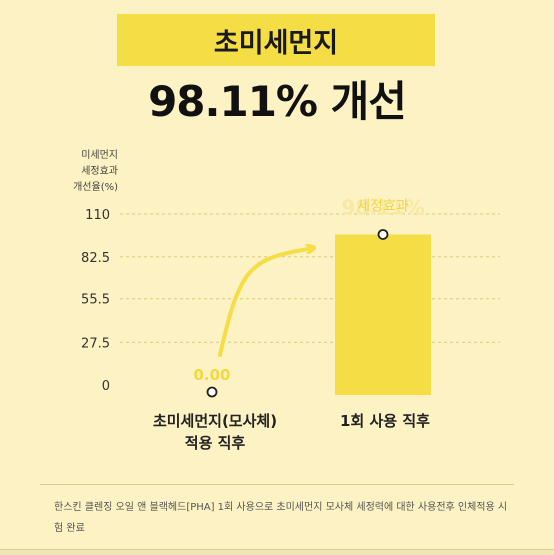  Describe the element at coordinates (215, 432) in the screenshot. I see `x-category-label-0: 초미세먼지(모사체) 적용 직후` at that location.